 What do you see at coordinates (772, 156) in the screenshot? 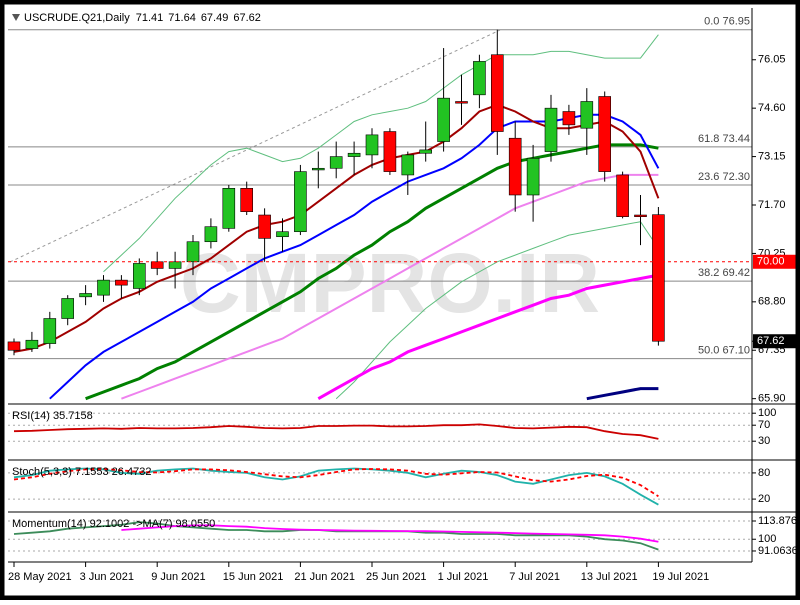
I see `y-tick-label: 73.15` at bounding box center [772, 156].